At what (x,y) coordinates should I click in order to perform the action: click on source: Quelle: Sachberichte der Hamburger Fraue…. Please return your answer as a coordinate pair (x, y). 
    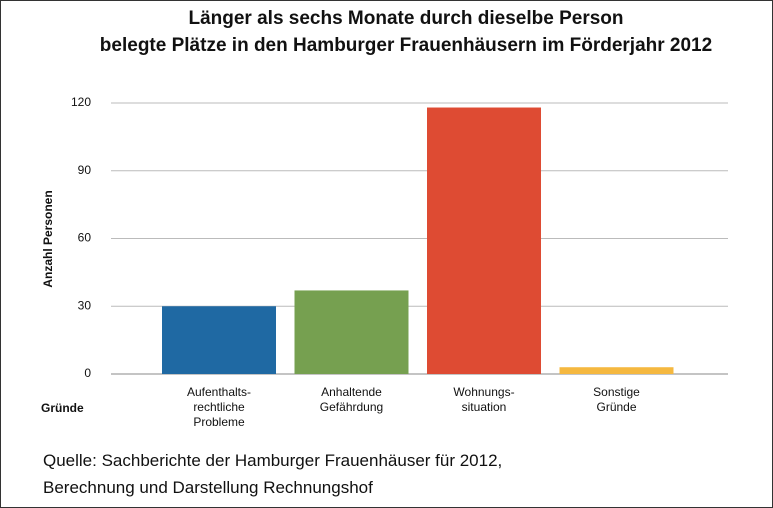
    Looking at the image, I should click on (273, 460).